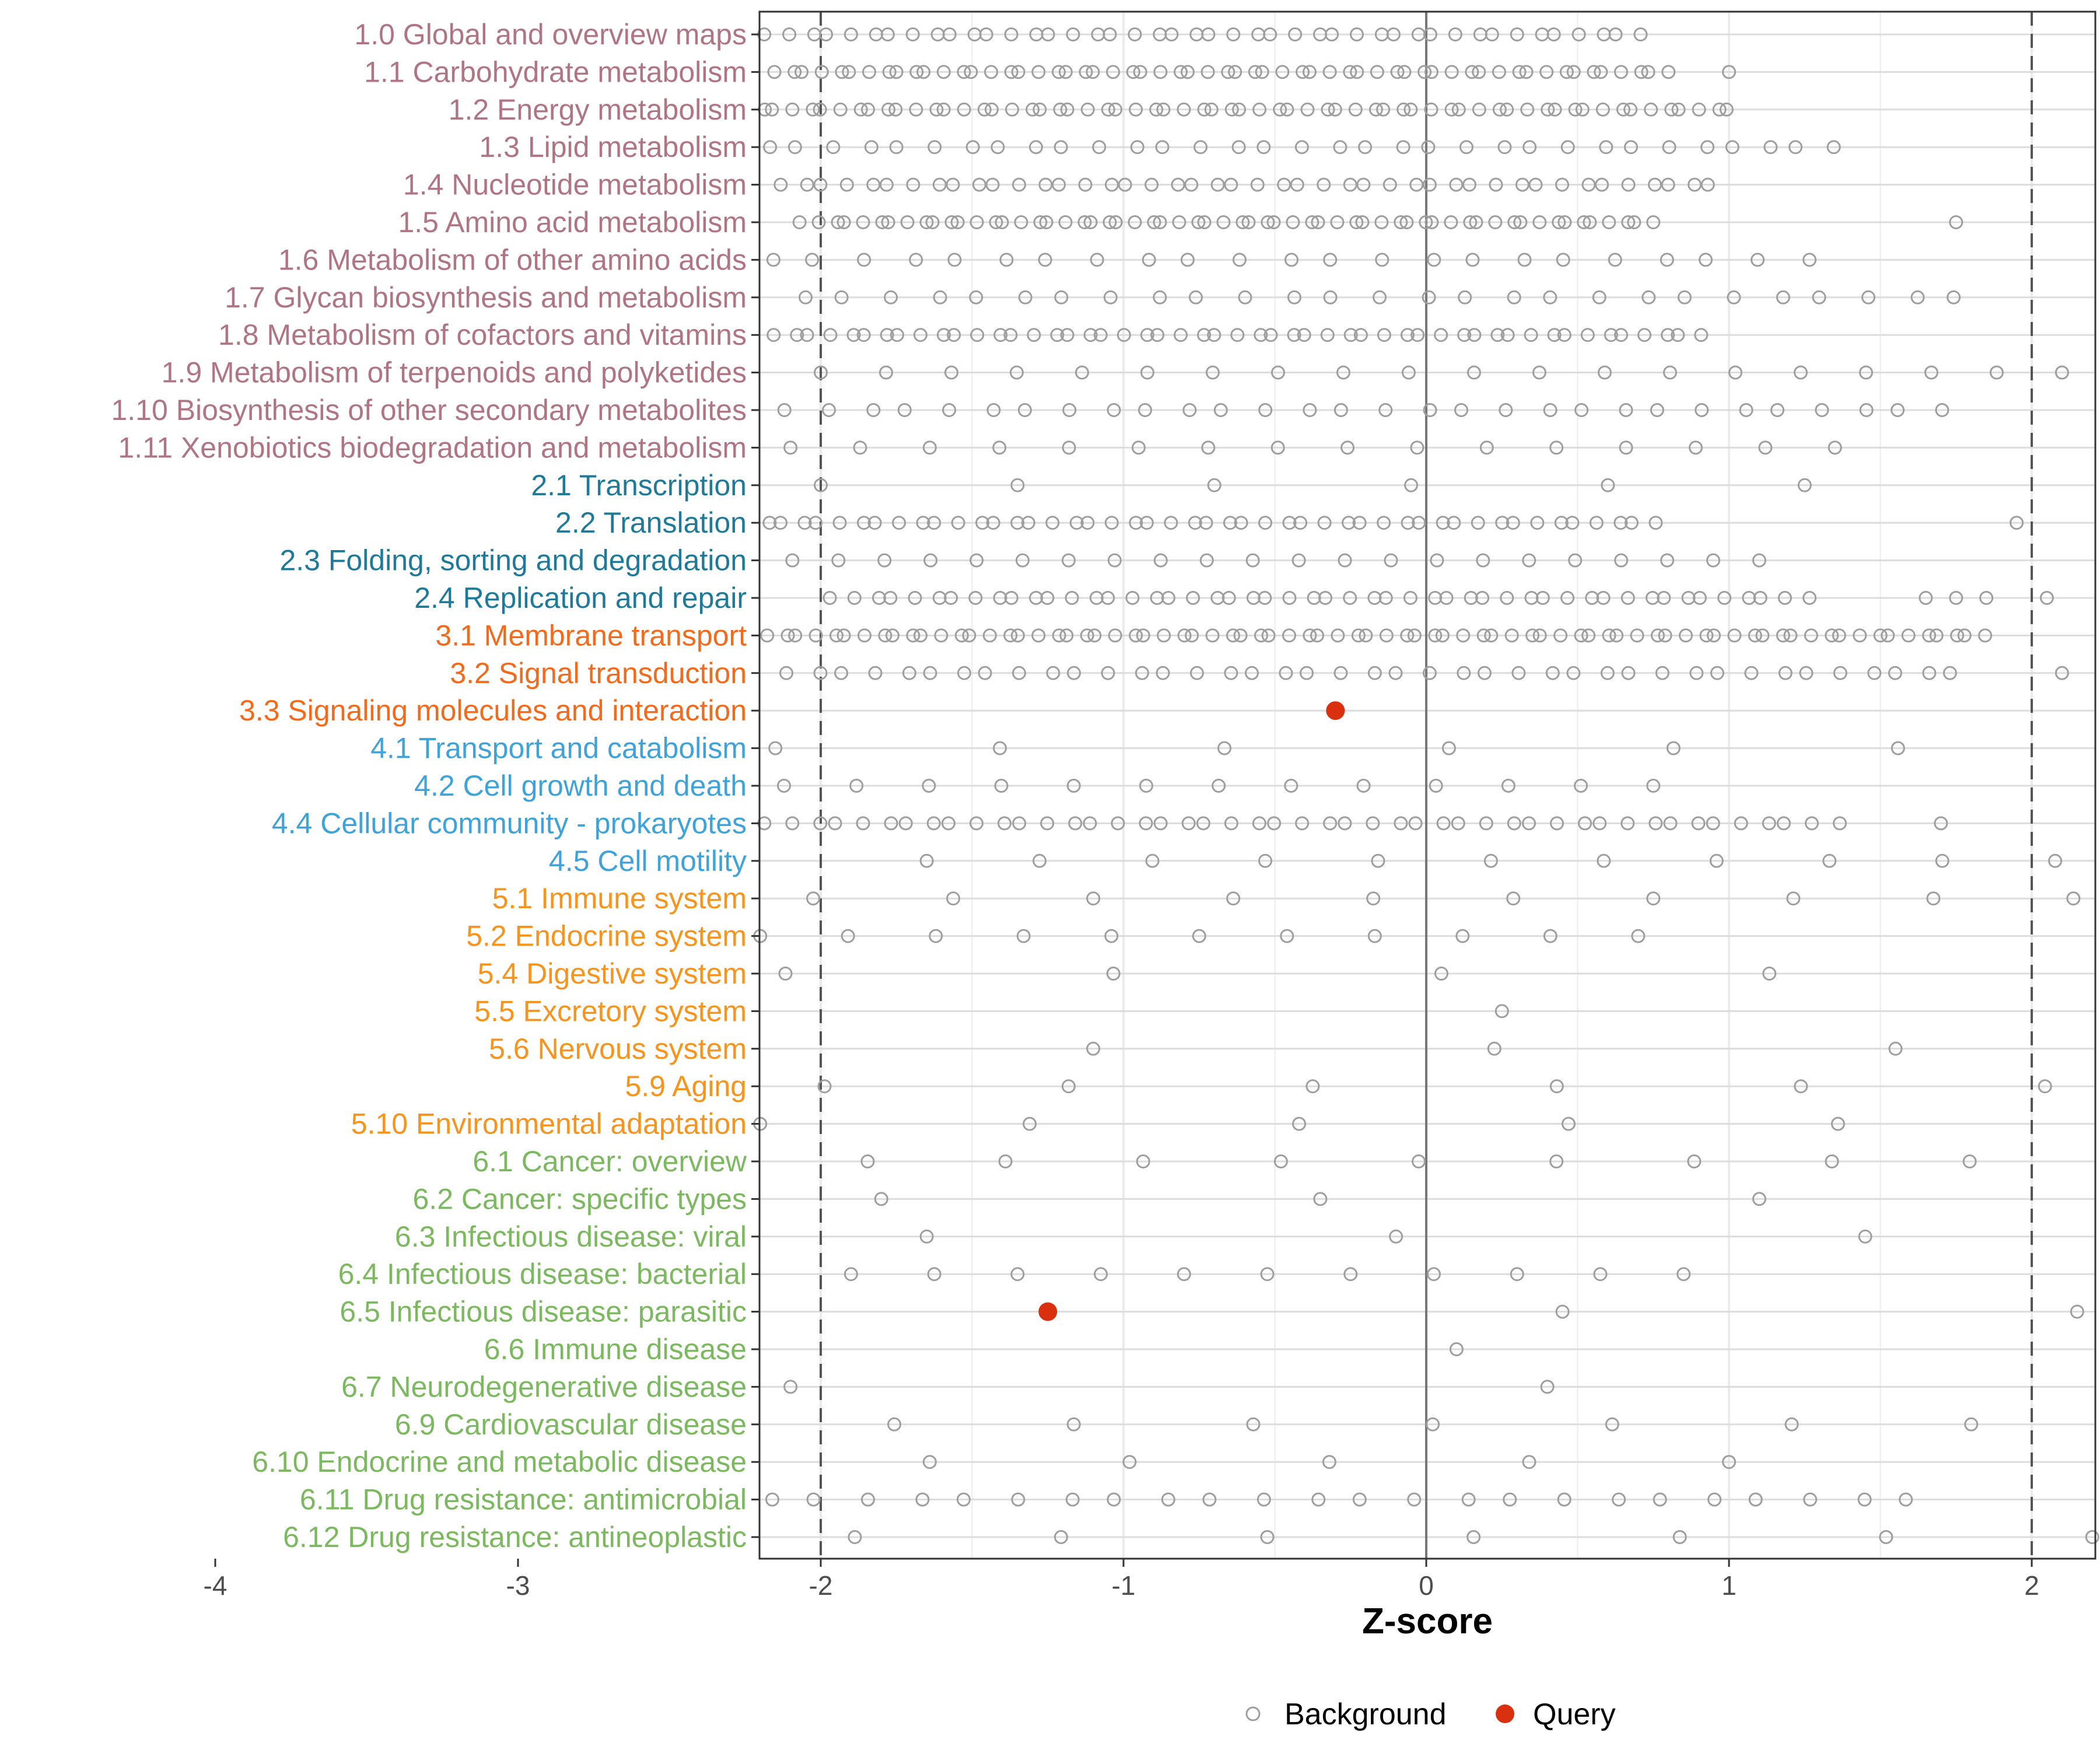 Image resolution: width=2100 pixels, height=1750 pixels. What do you see at coordinates (606, 936) in the screenshot?
I see `category-label: 5.2 Endocrine system` at bounding box center [606, 936].